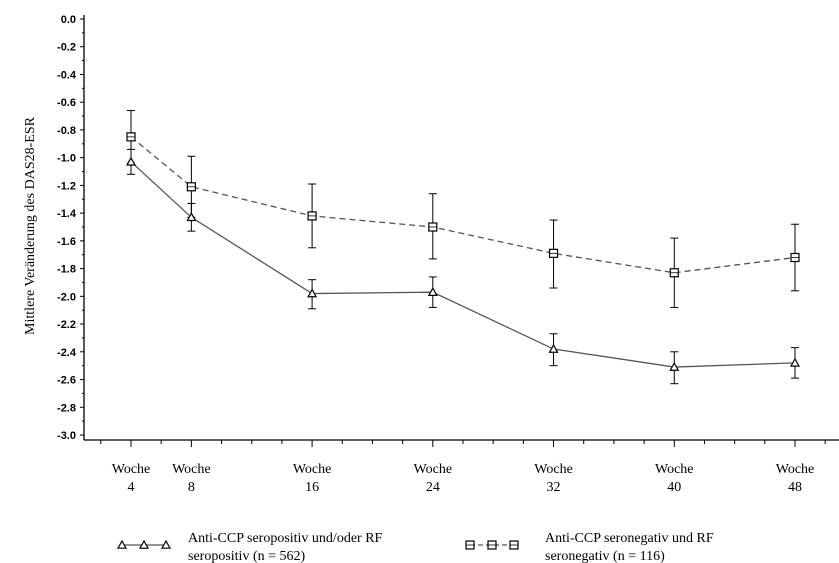 The height and width of the screenshot is (563, 839). Describe the element at coordinates (66, 436) in the screenshot. I see `y-tick-label: -3.0` at that location.